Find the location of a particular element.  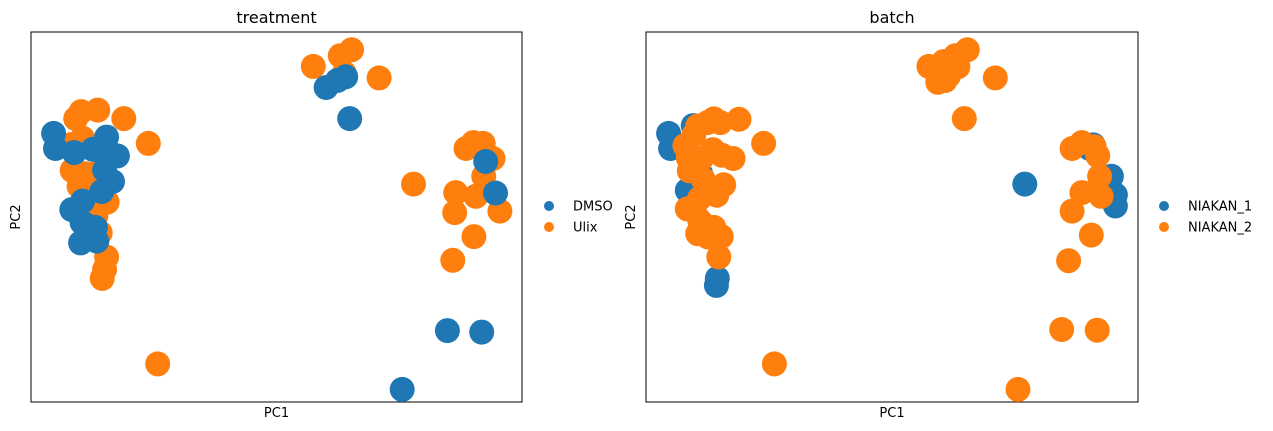

chart-title: batch is located at coordinates (891, 17).